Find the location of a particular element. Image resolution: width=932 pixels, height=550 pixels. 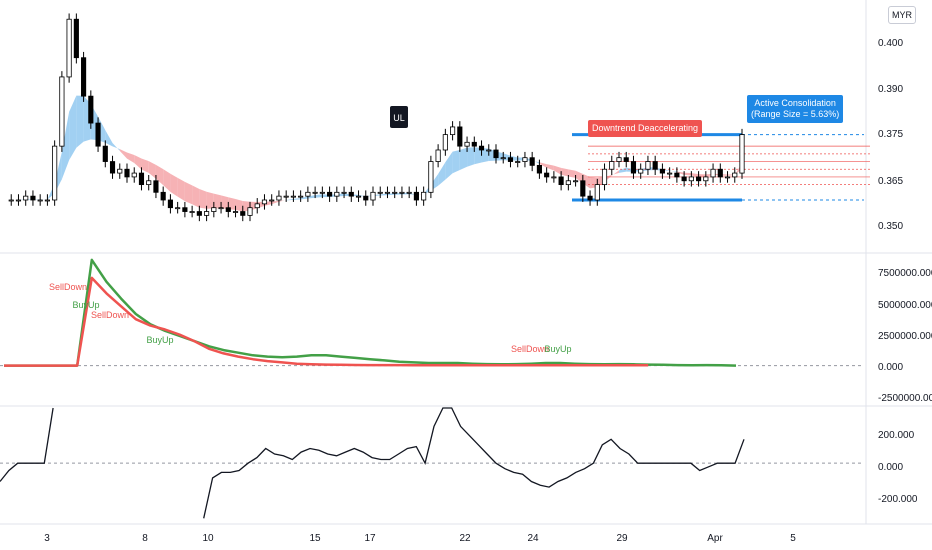

price-tick-label: 0.375 is located at coordinates (890, 134).